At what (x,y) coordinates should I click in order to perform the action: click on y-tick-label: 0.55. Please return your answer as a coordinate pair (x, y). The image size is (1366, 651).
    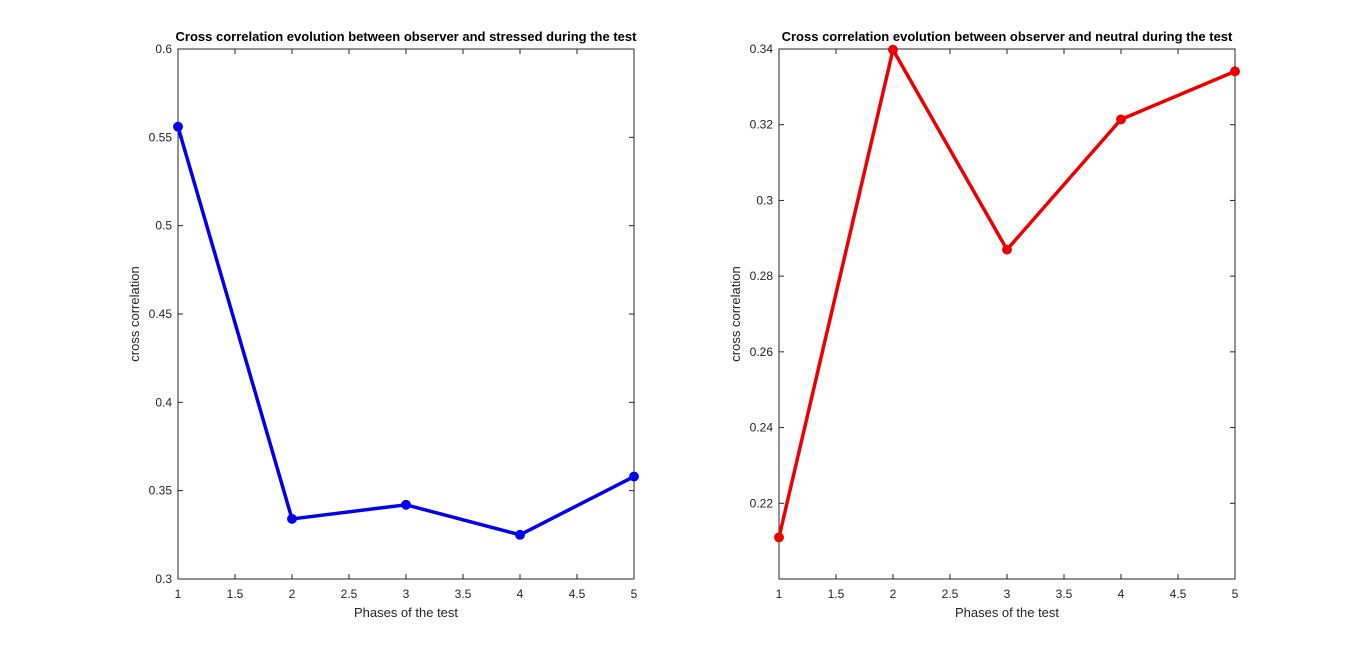
    Looking at the image, I should click on (161, 137).